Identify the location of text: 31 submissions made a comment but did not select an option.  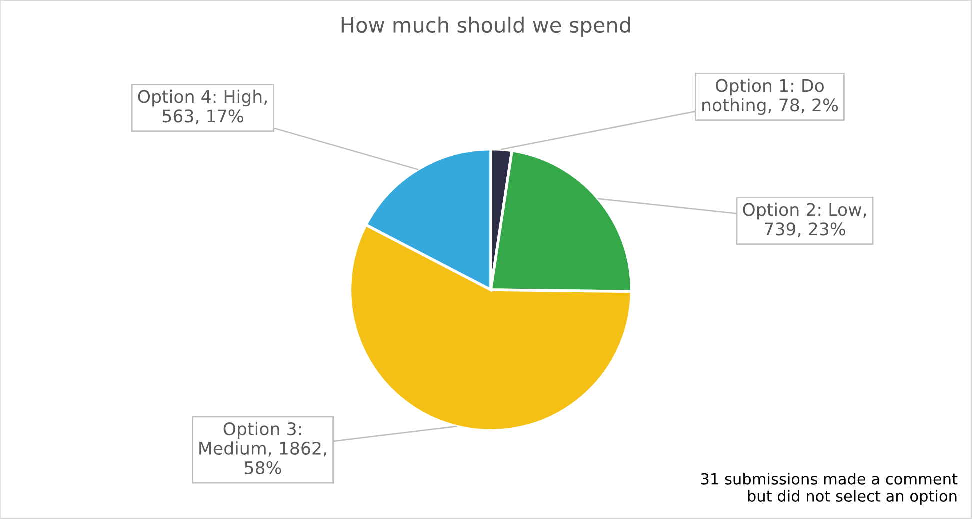
(829, 489).